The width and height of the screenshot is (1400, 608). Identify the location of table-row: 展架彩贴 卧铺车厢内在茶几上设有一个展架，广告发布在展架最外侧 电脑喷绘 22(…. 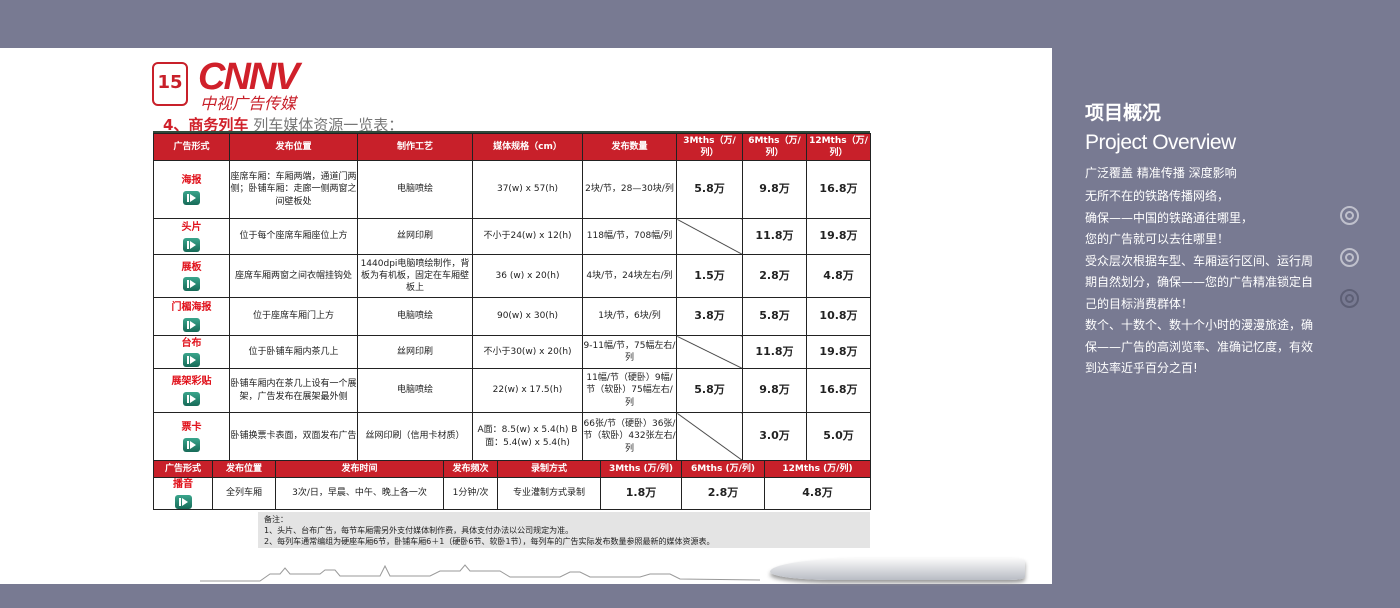
(512, 390).